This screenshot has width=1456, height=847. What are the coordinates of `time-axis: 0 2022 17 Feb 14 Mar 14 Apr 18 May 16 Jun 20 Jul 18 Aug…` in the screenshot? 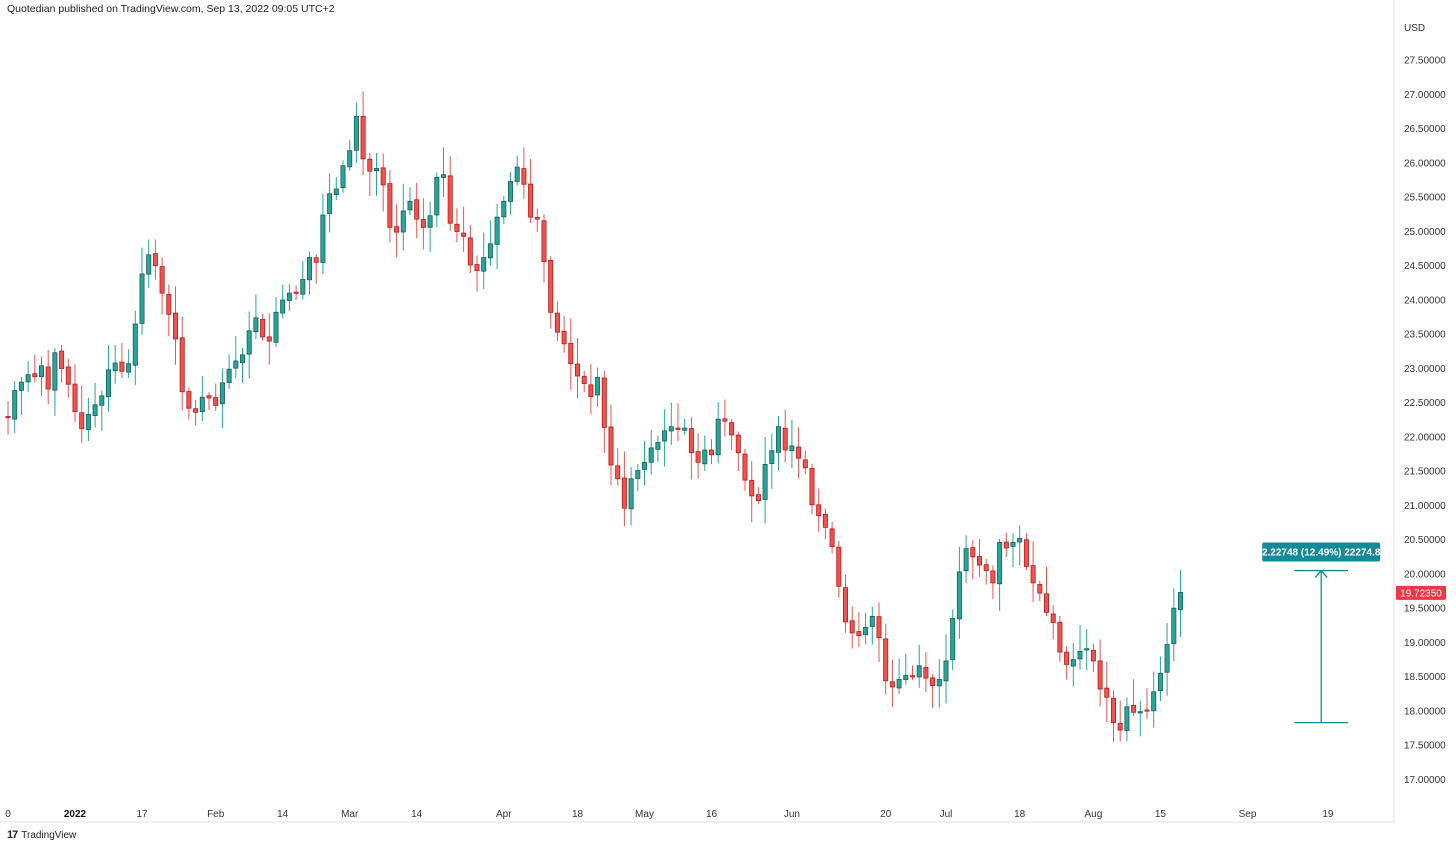 It's located at (669, 814).